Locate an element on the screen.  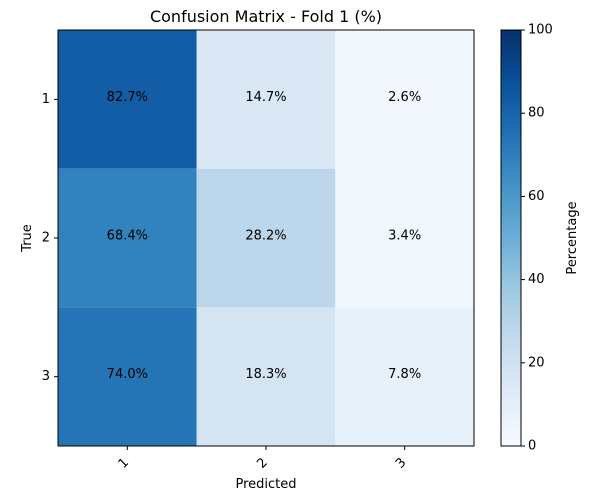
heatmap-cell-r1-c1 is located at coordinates (127, 99).